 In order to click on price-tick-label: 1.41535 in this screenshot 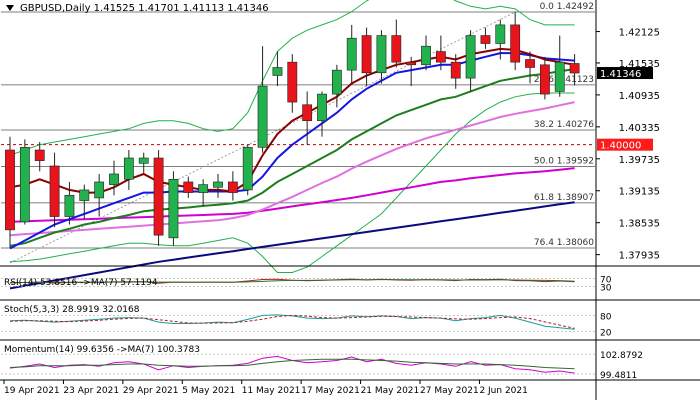, I will do `click(639, 64)`.